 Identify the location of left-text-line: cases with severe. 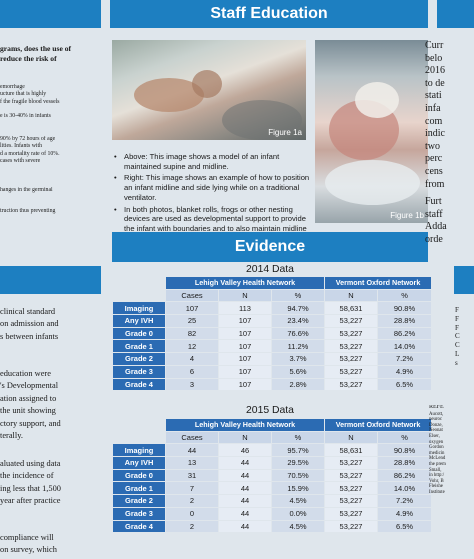
(20, 161).